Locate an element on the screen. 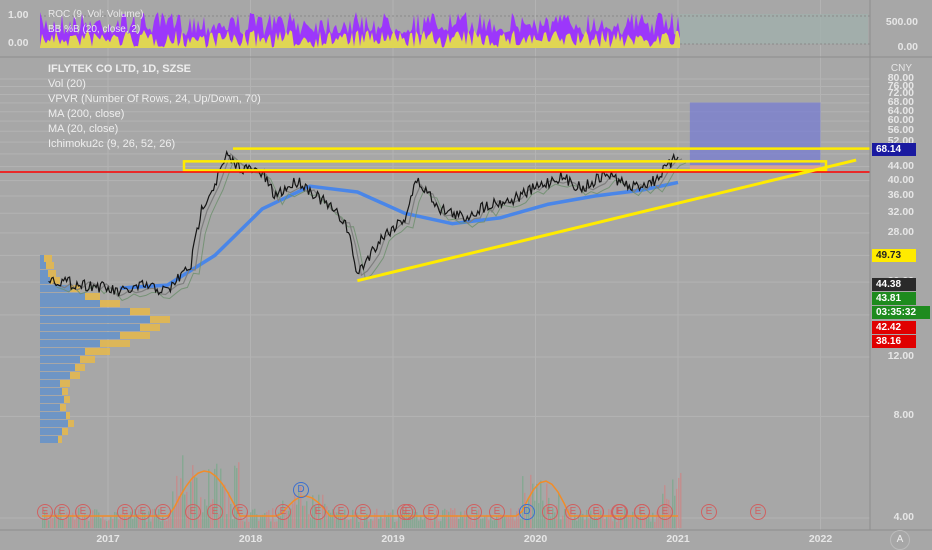  target-zone-box is located at coordinates (755, 134).